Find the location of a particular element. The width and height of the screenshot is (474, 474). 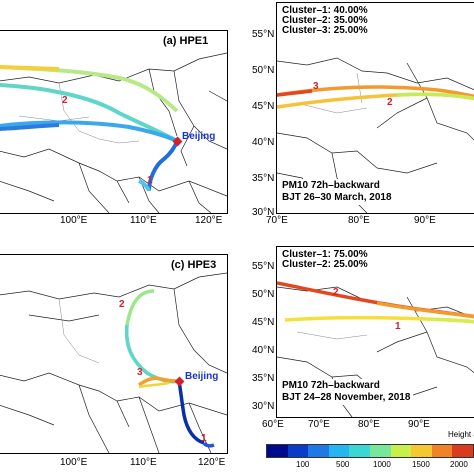

panel-d-ytick: 55°N is located at coordinates (263, 266).